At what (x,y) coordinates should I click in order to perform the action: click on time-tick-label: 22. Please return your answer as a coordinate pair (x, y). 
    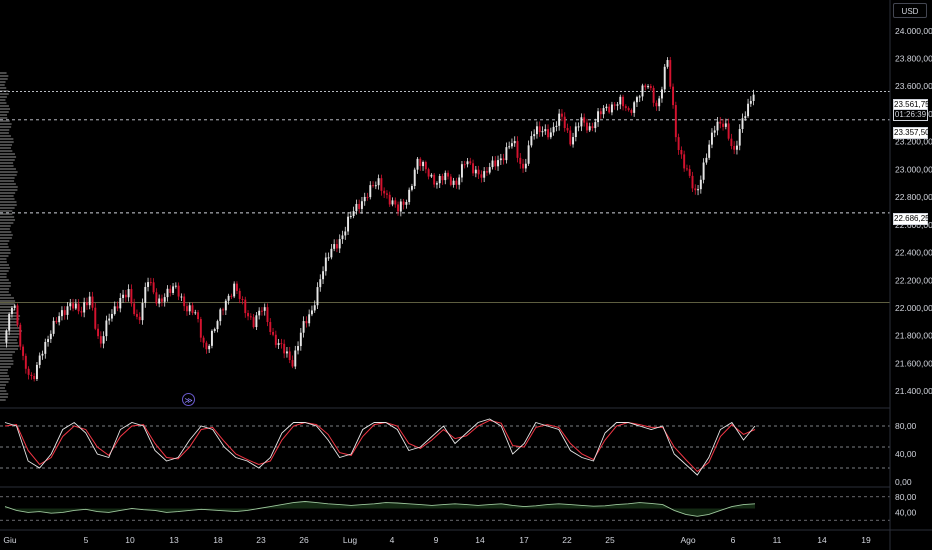
    Looking at the image, I should click on (567, 540).